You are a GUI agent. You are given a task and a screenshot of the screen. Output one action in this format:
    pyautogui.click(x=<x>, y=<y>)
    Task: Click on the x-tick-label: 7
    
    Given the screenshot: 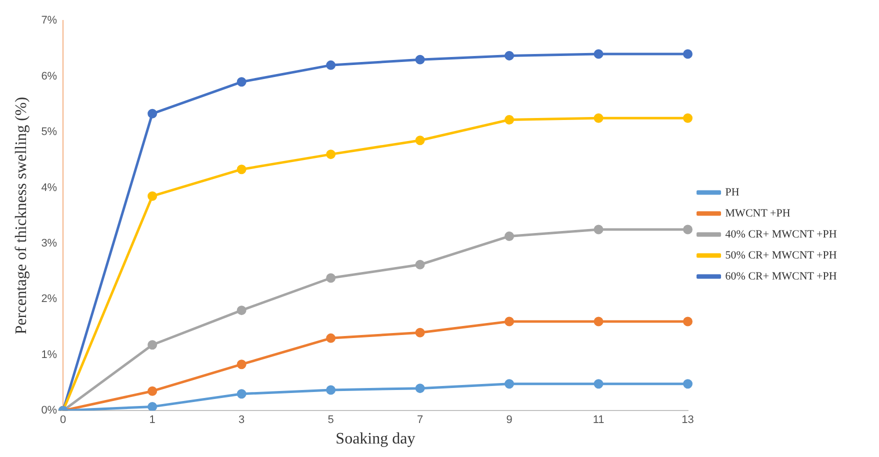 What is the action you would take?
    pyautogui.click(x=420, y=420)
    